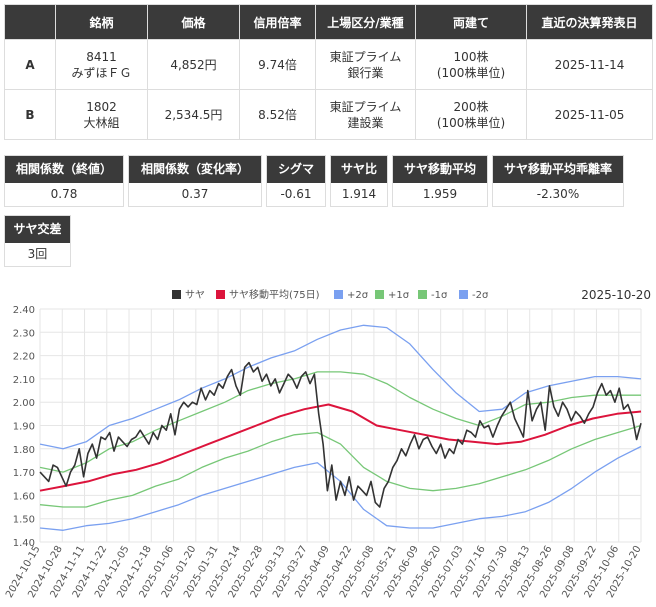 Image resolution: width=656 pixels, height=607 pixels. Describe the element at coordinates (30, 22) in the screenshot. I see `header-empty` at that location.